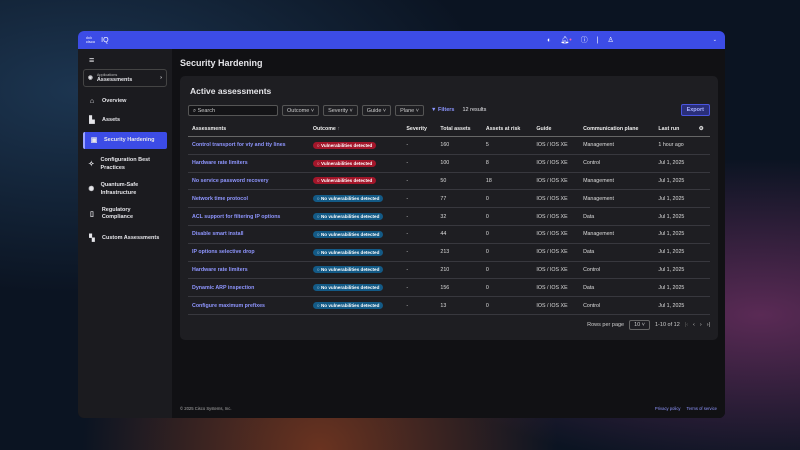  I want to click on column-header: Last run, so click(674, 129).